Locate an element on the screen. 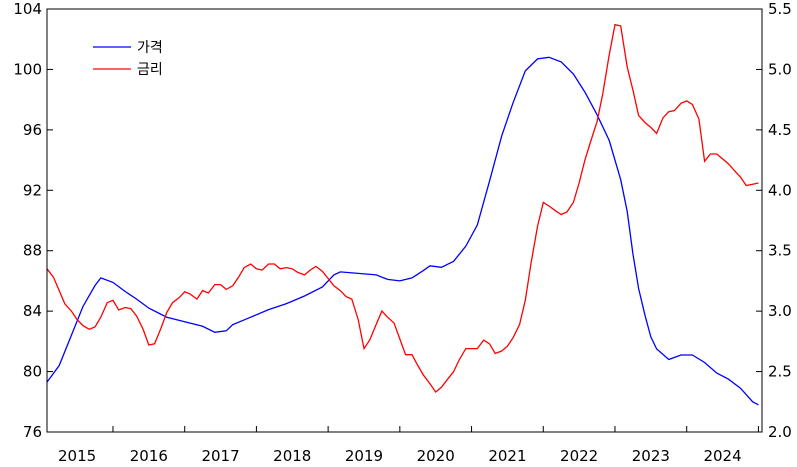  right-y-tick-label: 4.0 is located at coordinates (780, 190).